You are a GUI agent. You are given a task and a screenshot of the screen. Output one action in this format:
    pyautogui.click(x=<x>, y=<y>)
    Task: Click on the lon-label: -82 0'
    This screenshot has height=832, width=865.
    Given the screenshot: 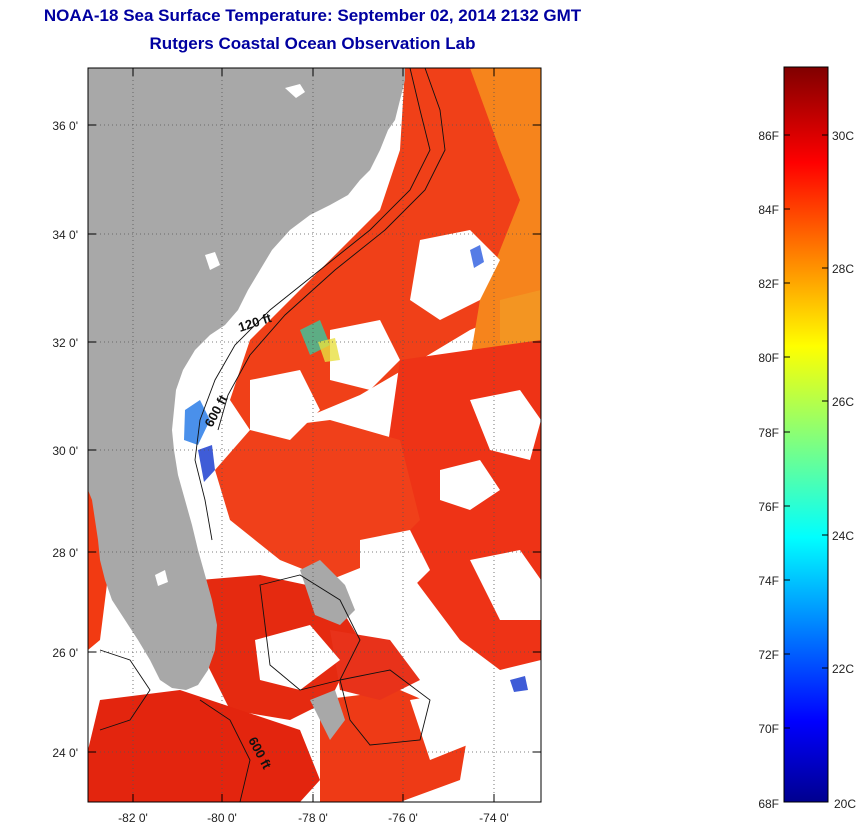 What is the action you would take?
    pyautogui.click(x=133, y=818)
    